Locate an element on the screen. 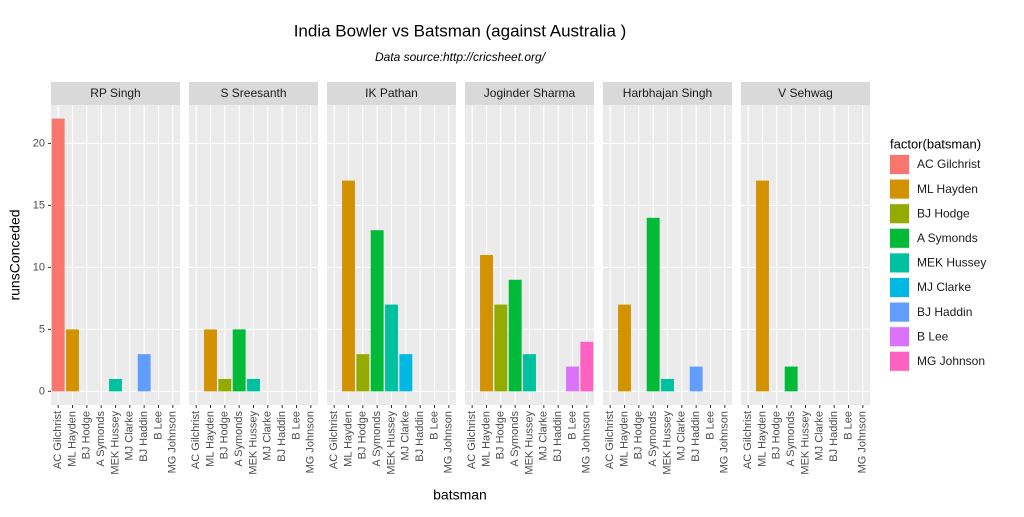  legend-label: ML Hayden is located at coordinates (947, 189).